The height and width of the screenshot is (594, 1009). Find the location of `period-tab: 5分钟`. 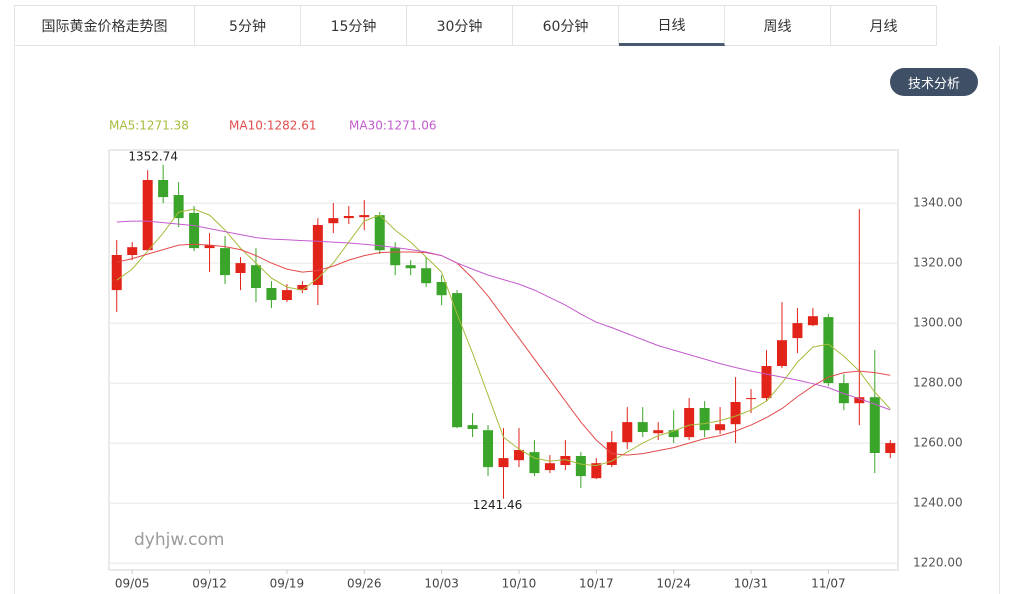

period-tab: 5分钟 is located at coordinates (248, 25).